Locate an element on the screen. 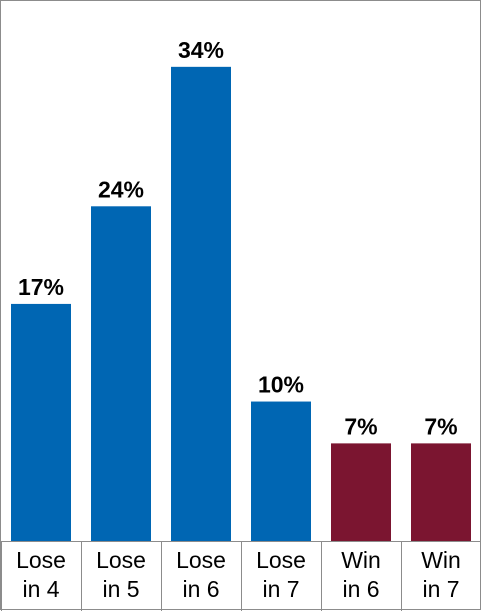 This screenshot has width=481, height=611. category-label-3-line-1: in 7 is located at coordinates (280, 589).